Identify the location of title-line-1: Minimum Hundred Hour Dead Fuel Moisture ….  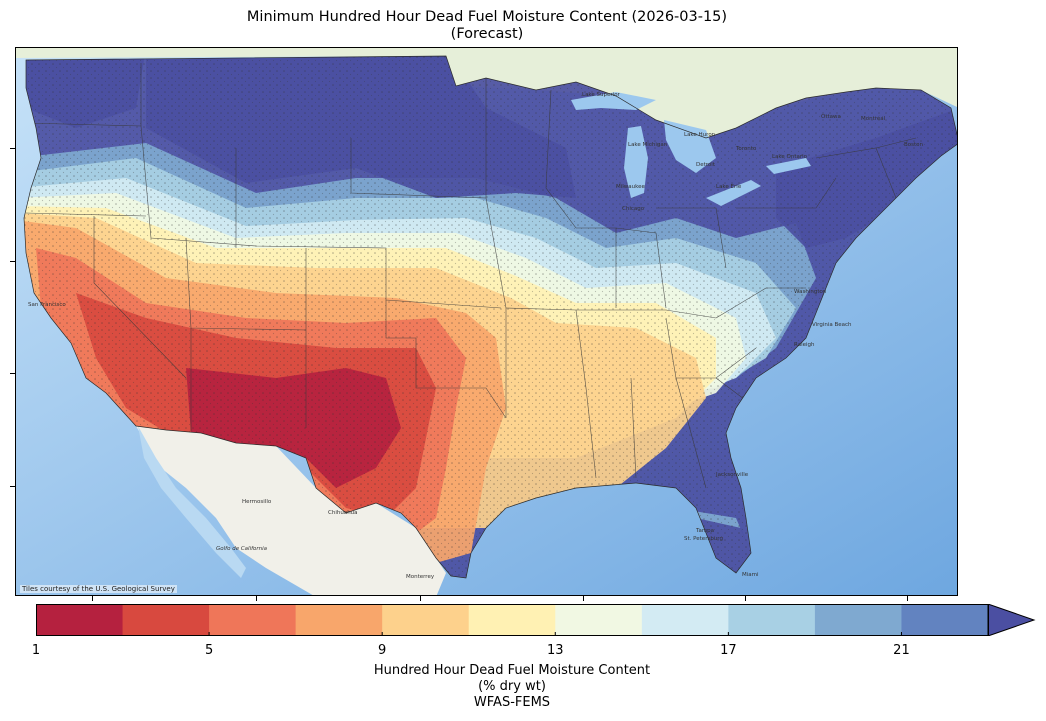
(487, 17).